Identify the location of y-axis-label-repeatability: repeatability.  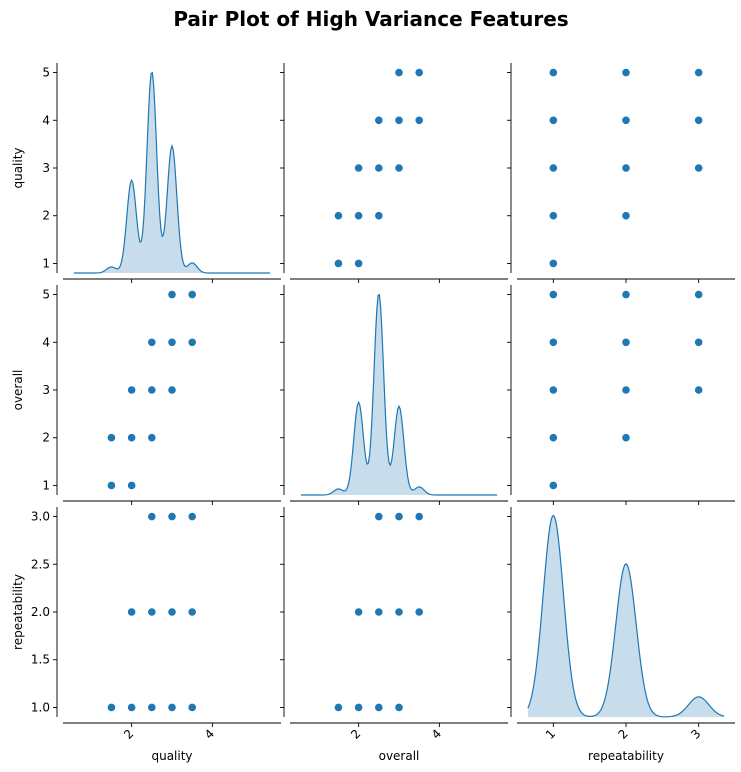
(18, 612).